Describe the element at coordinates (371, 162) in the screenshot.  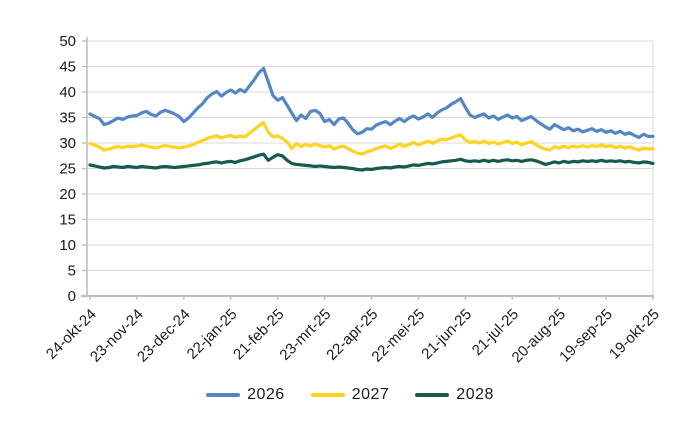
I see `series-line-2028` at that location.